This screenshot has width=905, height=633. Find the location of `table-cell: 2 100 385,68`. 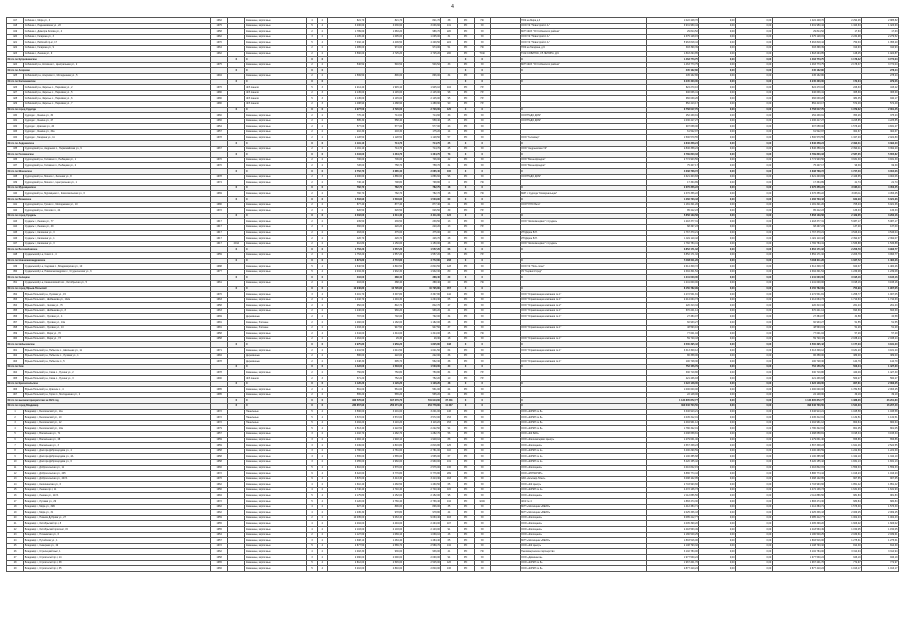

table-cell: 2 100 385,68 is located at coordinates (798, 456).